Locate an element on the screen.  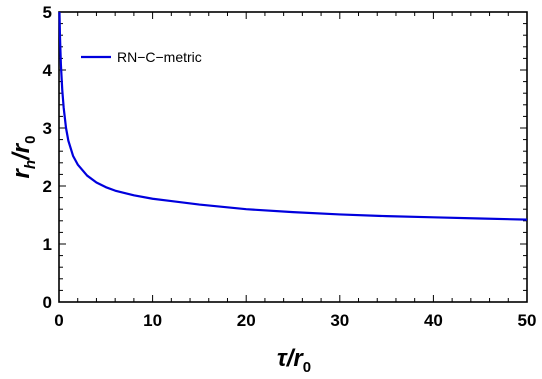
y-tick-label: 5 is located at coordinates (47, 12).